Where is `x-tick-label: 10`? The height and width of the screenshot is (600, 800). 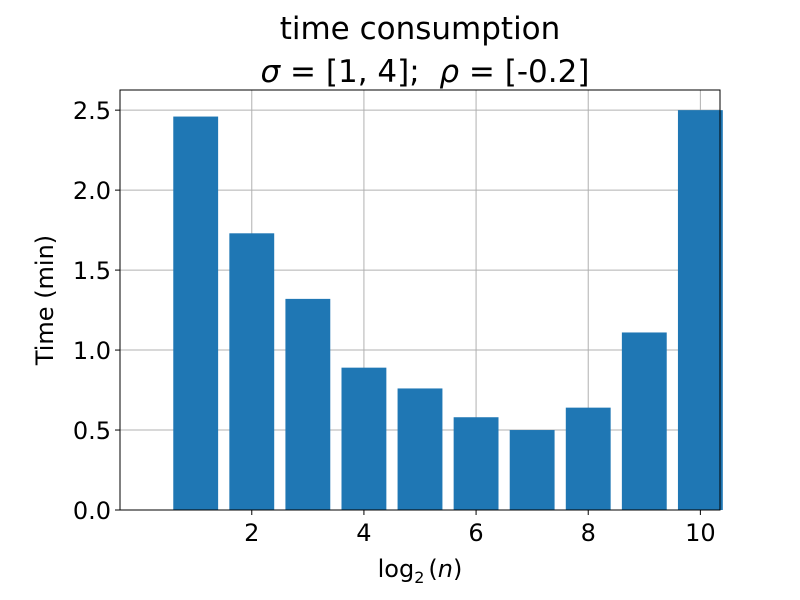 x-tick-label: 10 is located at coordinates (700, 533).